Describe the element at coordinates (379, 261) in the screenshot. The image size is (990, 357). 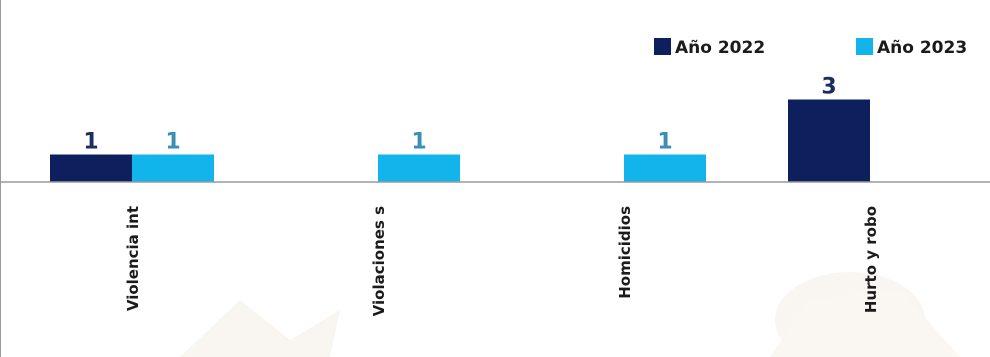
I see `x-tick-label: Violaciones s` at that location.